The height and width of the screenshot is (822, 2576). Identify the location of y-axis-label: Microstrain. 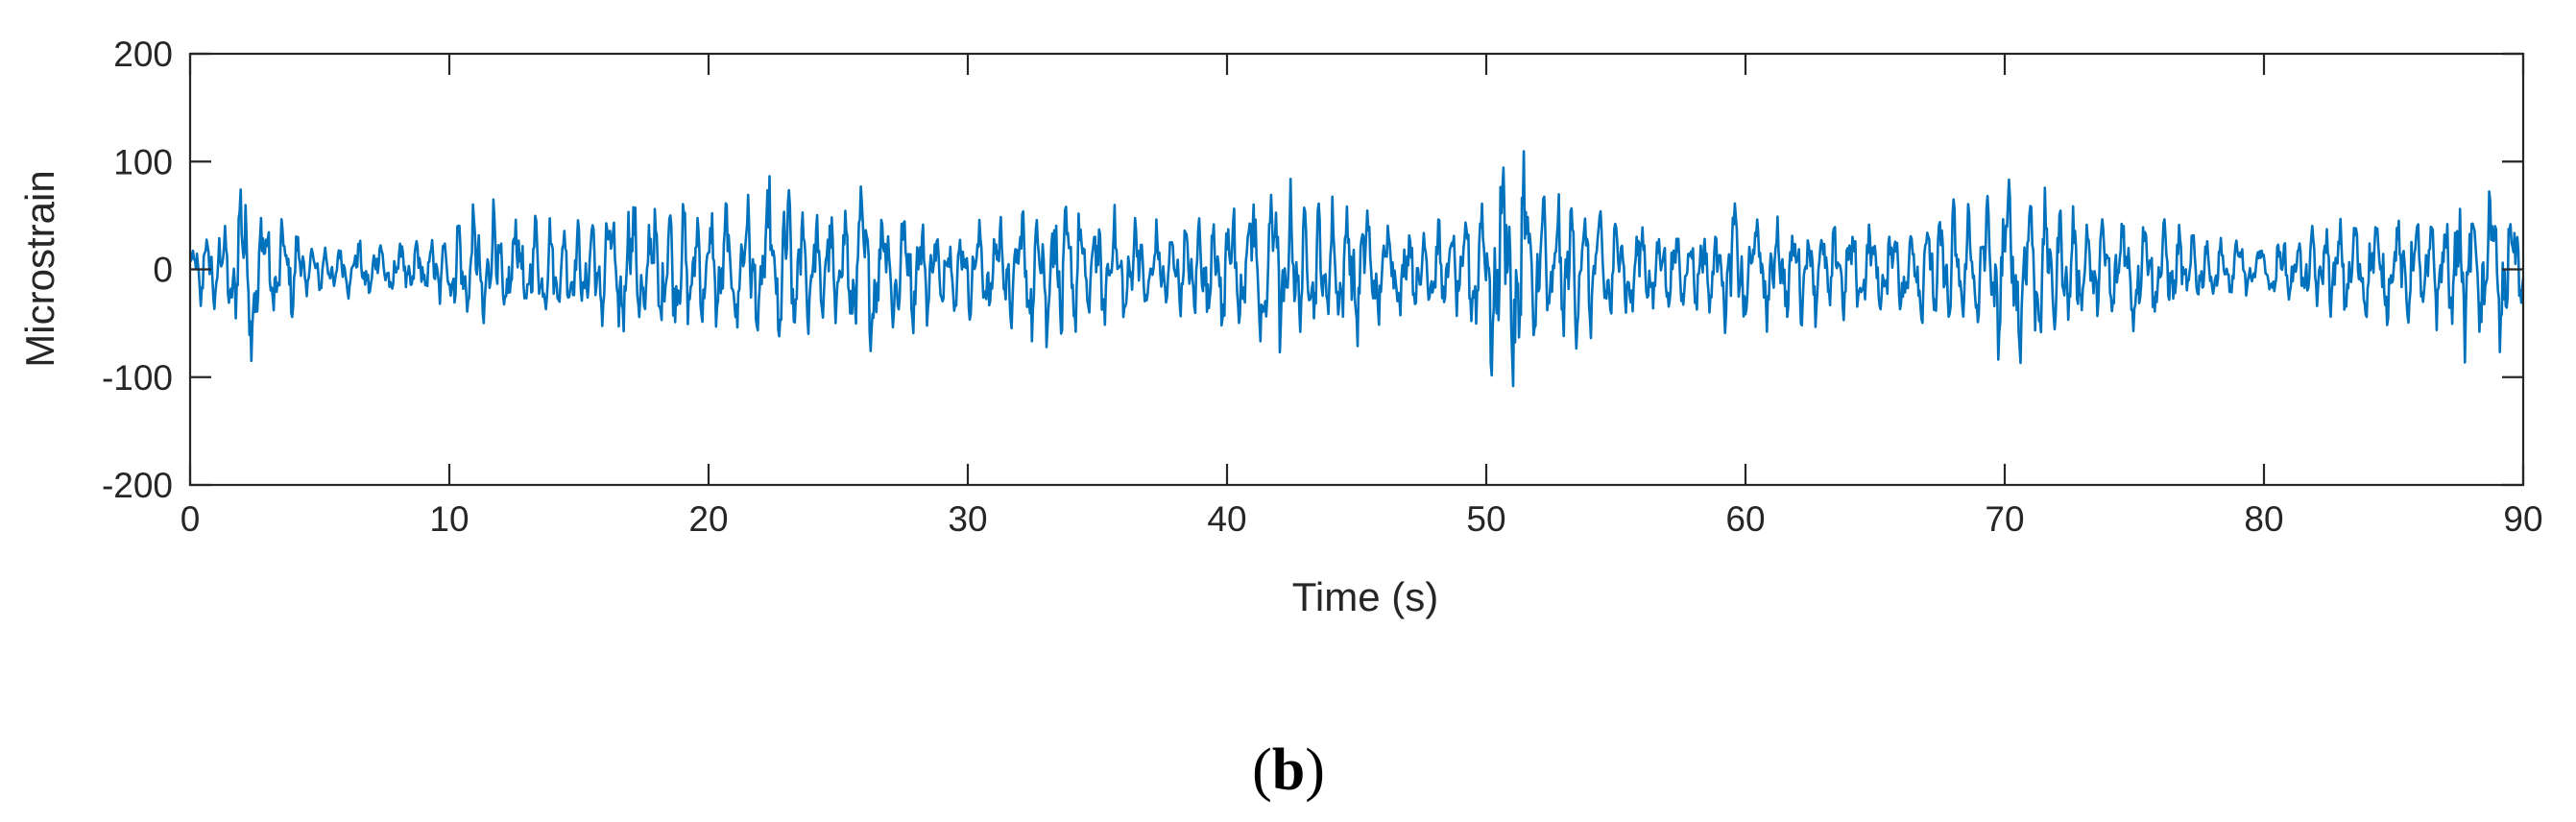
(39, 268).